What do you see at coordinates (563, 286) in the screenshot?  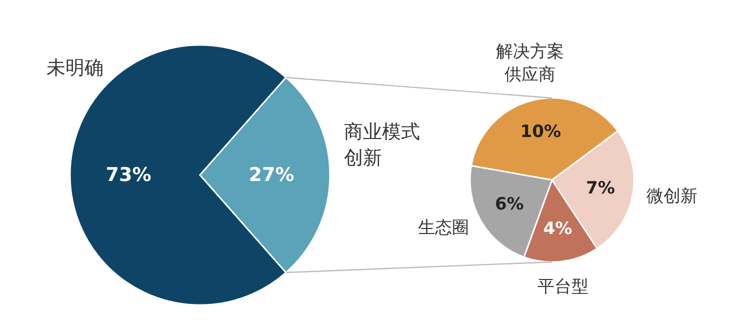 I see `slice-label: 平台型` at bounding box center [563, 286].